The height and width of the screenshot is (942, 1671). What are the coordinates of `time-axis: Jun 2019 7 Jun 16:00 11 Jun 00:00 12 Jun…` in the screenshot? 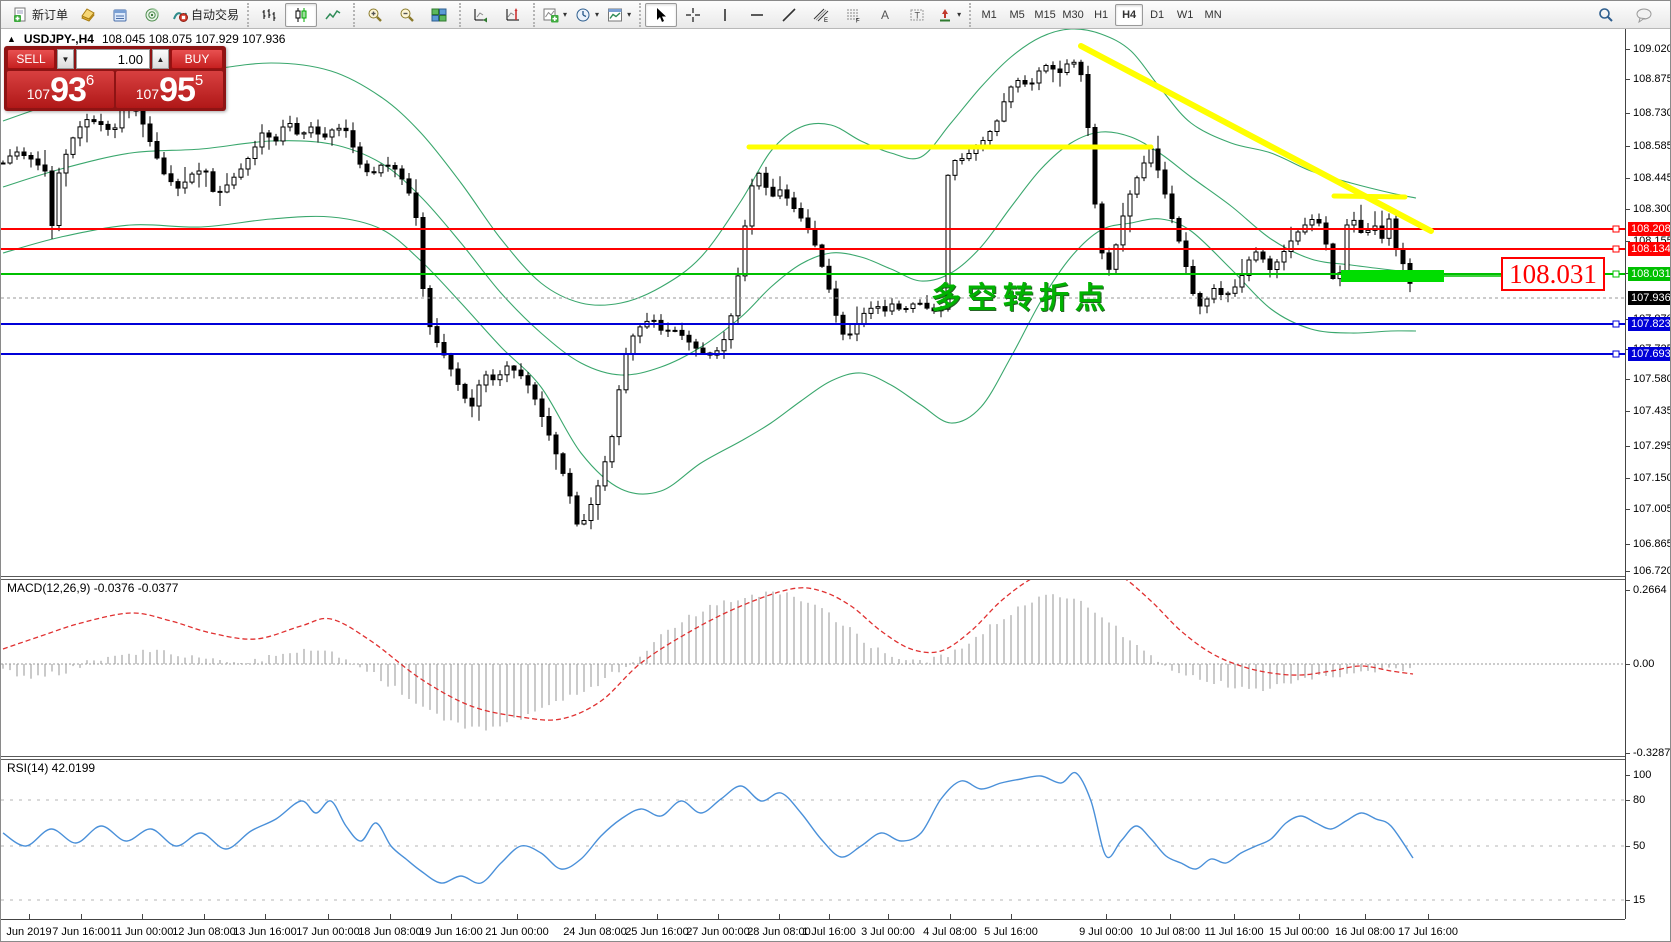 It's located at (813, 927).